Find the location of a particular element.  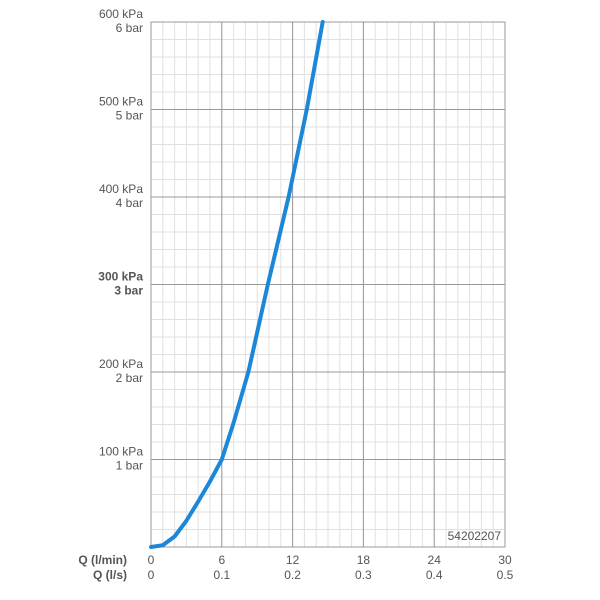

x-tick-label: 0 is located at coordinates (151, 560).